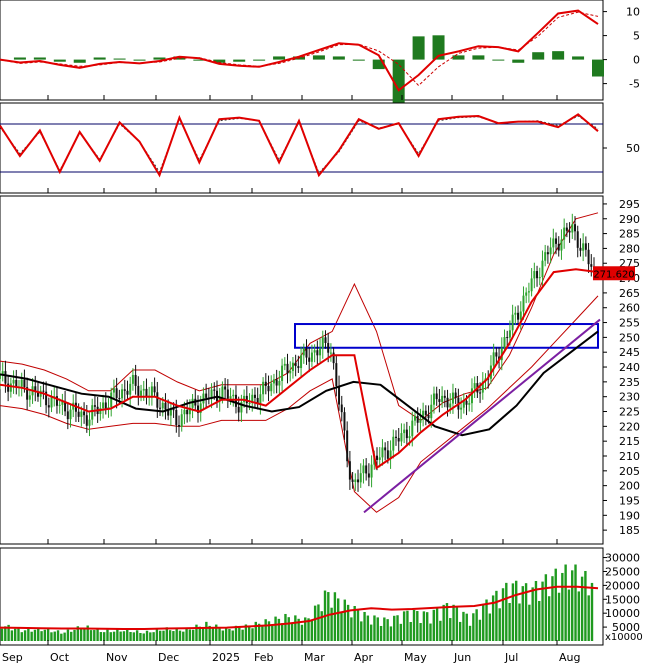 The image size is (654, 666). What do you see at coordinates (629, 500) in the screenshot?
I see `y-tick-label: 195` at bounding box center [629, 500].